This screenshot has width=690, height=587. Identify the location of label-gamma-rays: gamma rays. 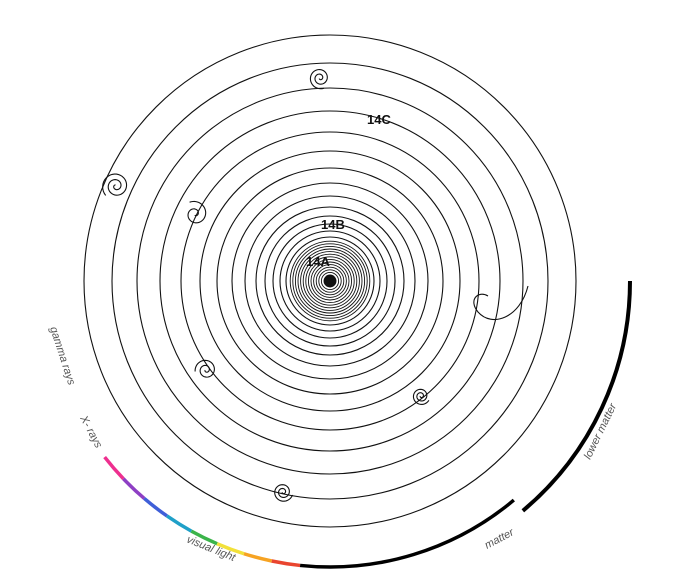
(62, 356).